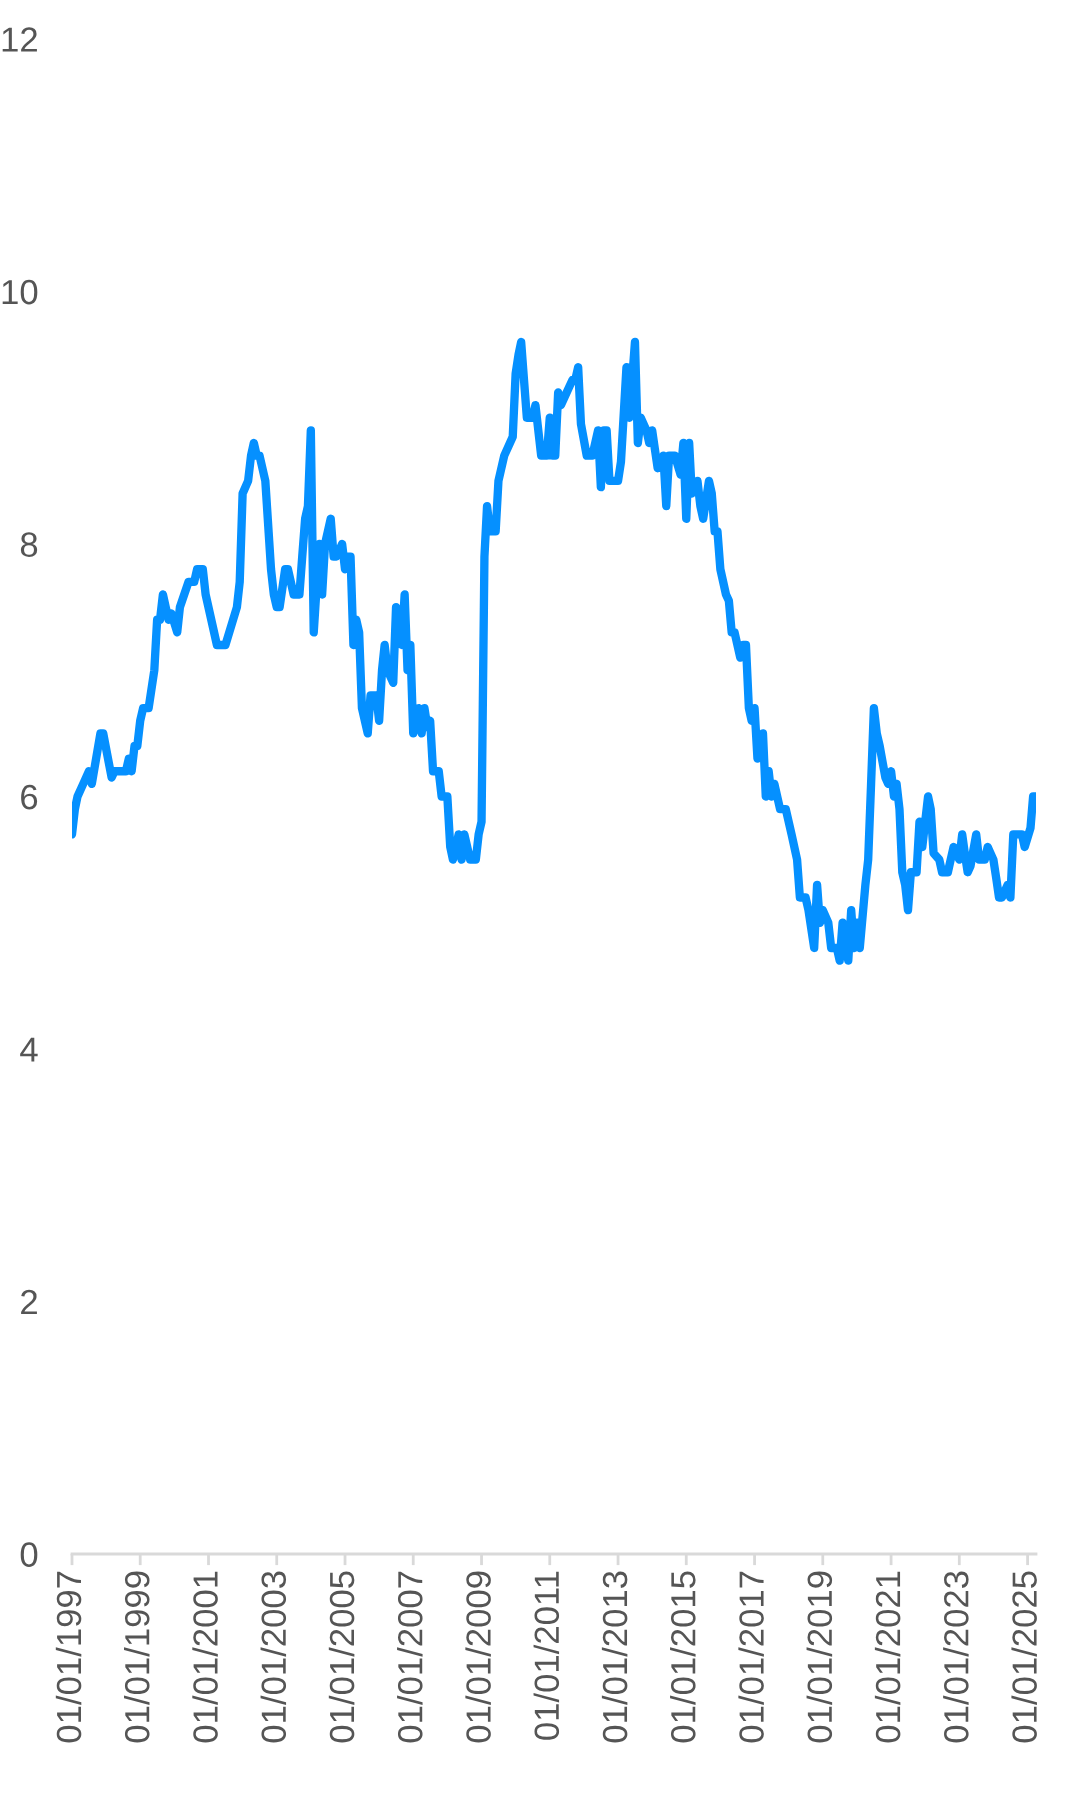 The image size is (1080, 1810). Describe the element at coordinates (410, 1657) in the screenshot. I see `x-tick-label: 01/01/2007` at that location.